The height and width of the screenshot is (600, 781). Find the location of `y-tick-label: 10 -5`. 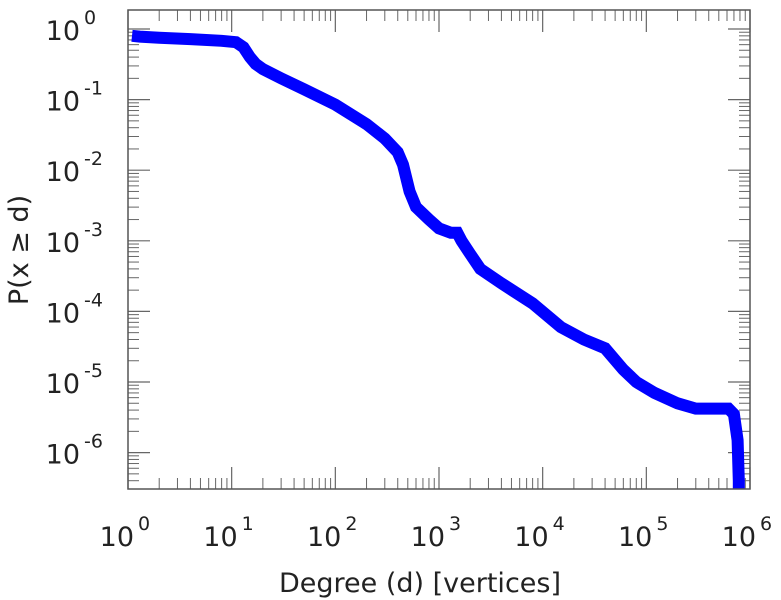

y-tick-label: 10 -5 is located at coordinates (74, 380).